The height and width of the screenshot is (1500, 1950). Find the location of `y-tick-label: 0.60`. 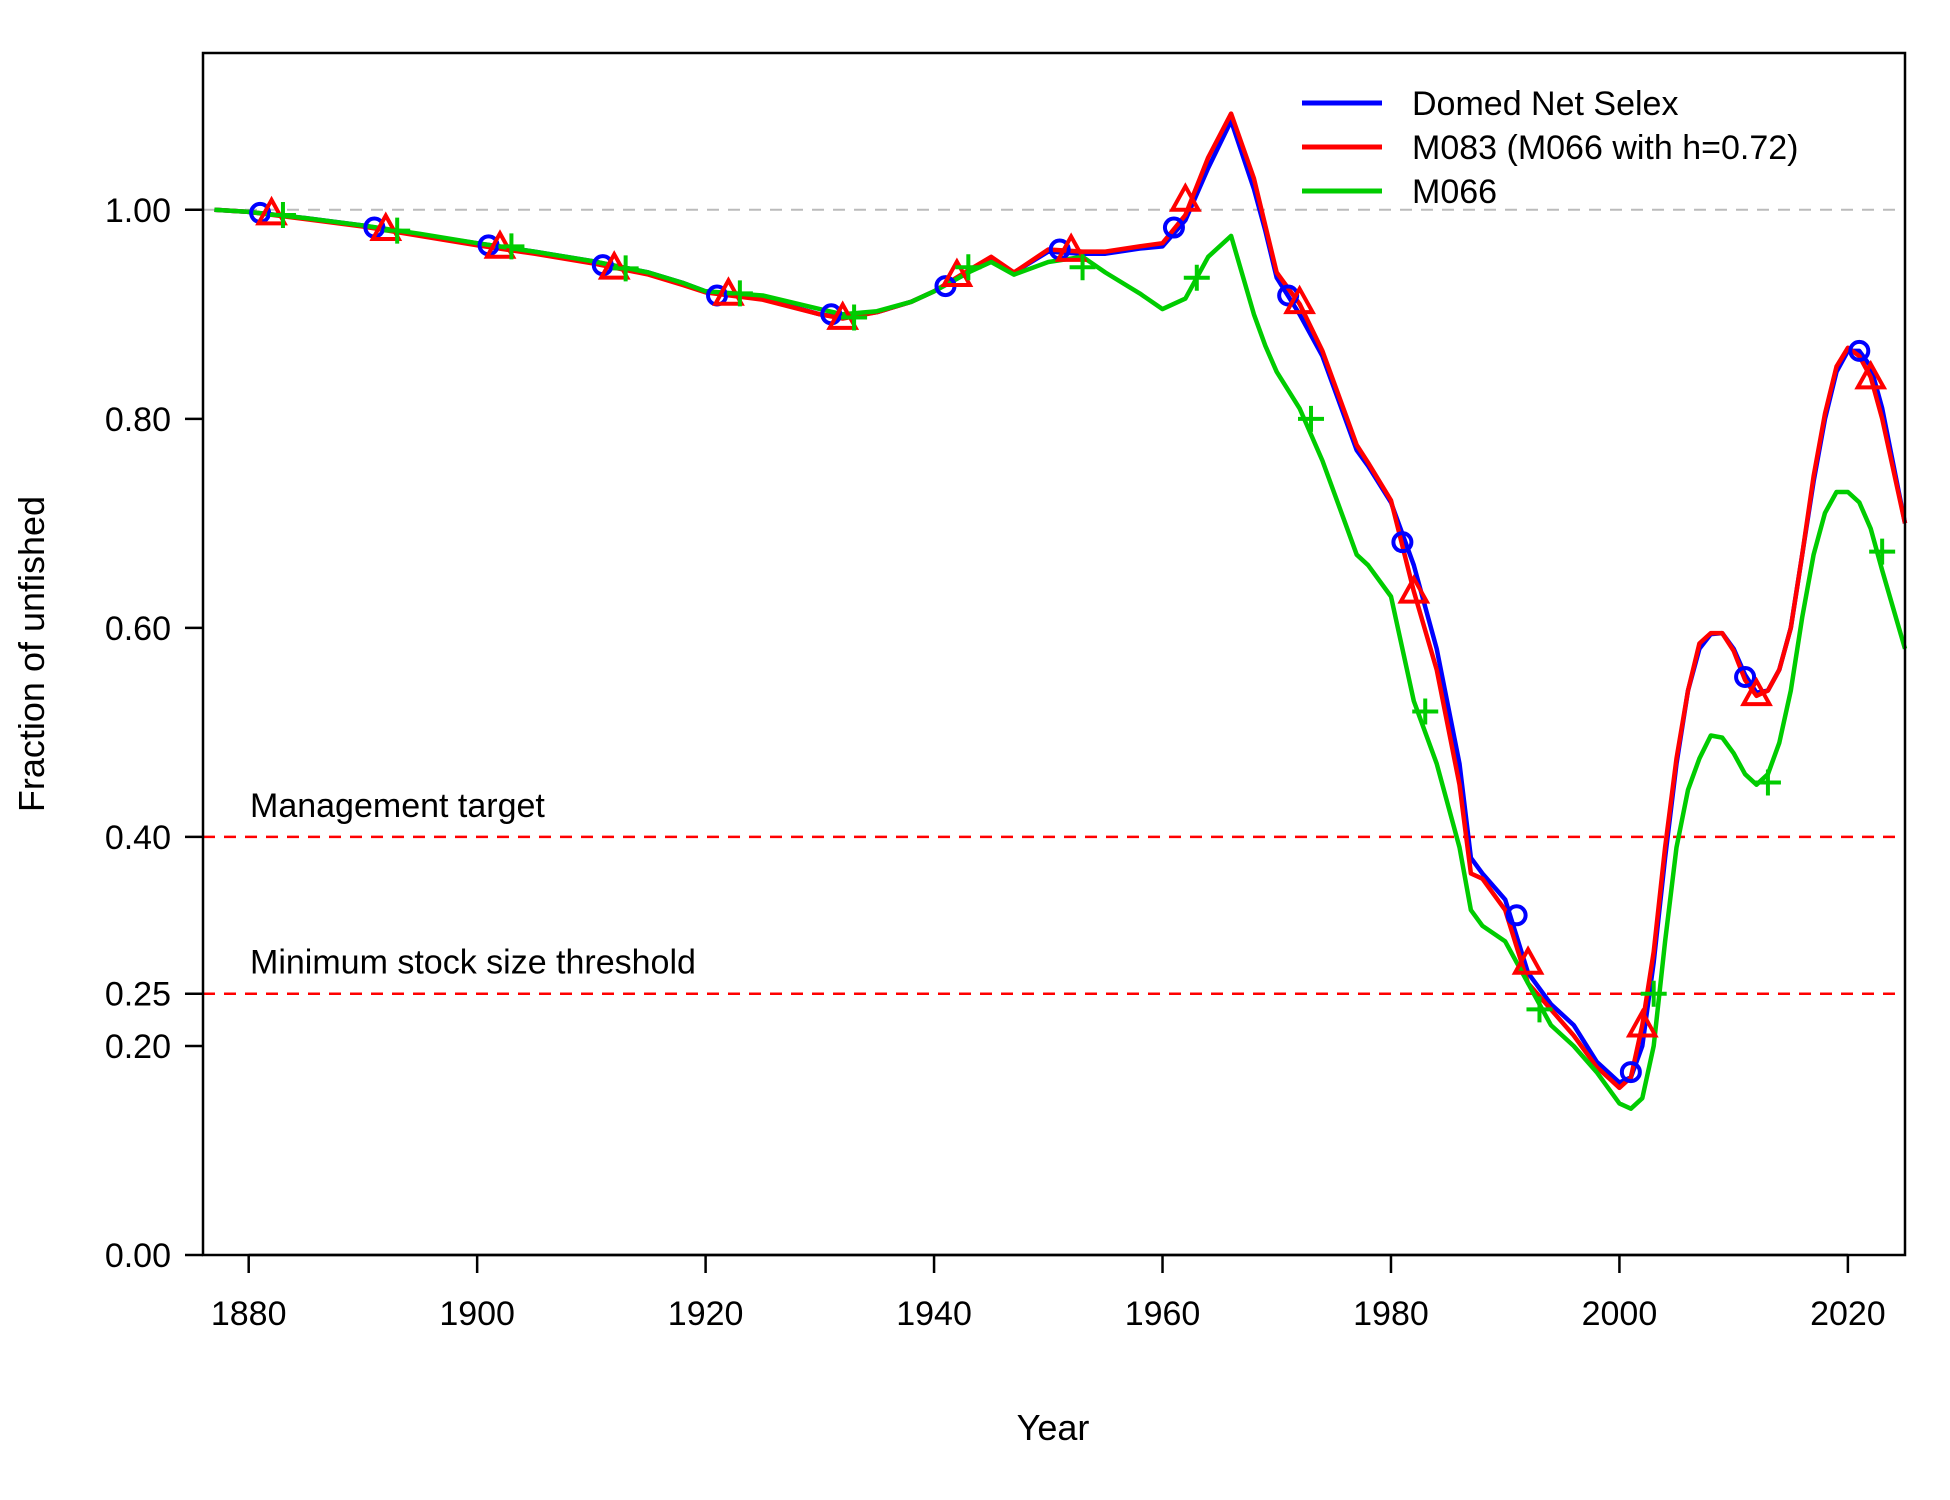

y-tick-label: 0.60 is located at coordinates (138, 629).